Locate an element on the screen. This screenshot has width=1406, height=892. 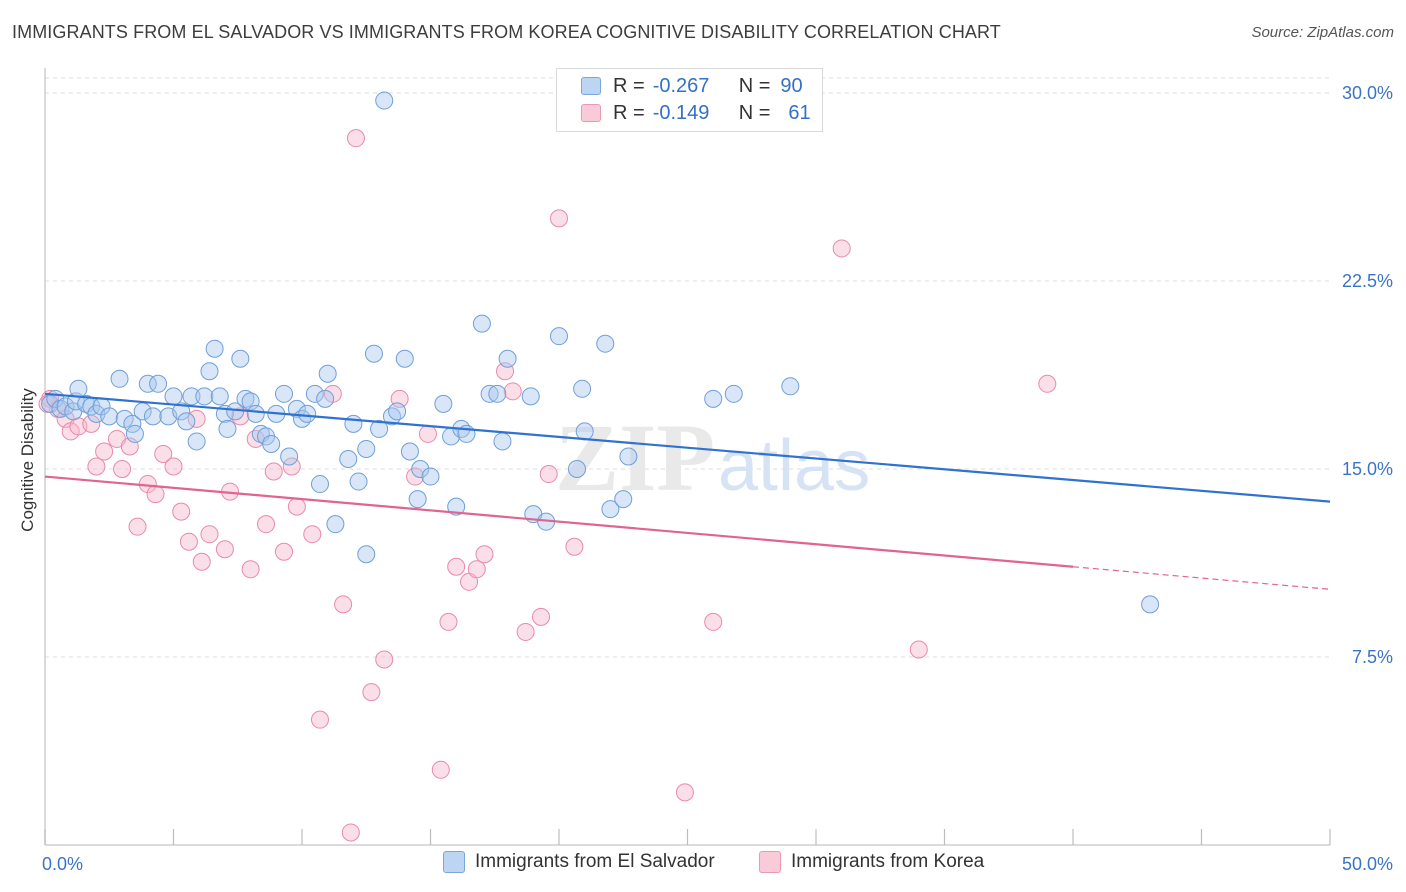
correlation-legend: R = -0.267 N = 90 R = -0.149 N = 61 is located at coordinates (689, 100).